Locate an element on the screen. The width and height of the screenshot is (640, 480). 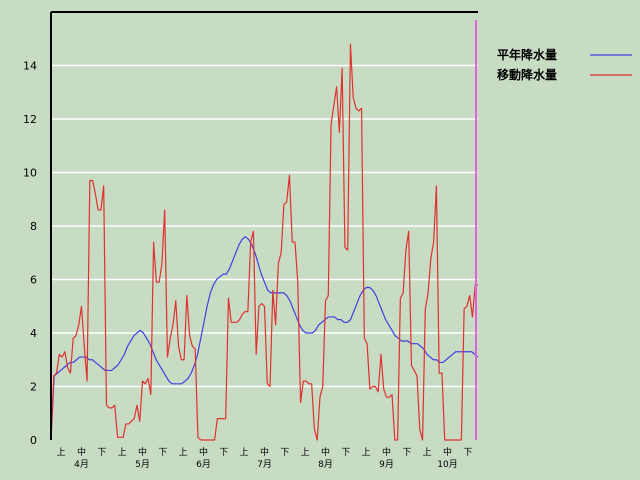
y-tick-label: 4 is located at coordinates (33, 333).